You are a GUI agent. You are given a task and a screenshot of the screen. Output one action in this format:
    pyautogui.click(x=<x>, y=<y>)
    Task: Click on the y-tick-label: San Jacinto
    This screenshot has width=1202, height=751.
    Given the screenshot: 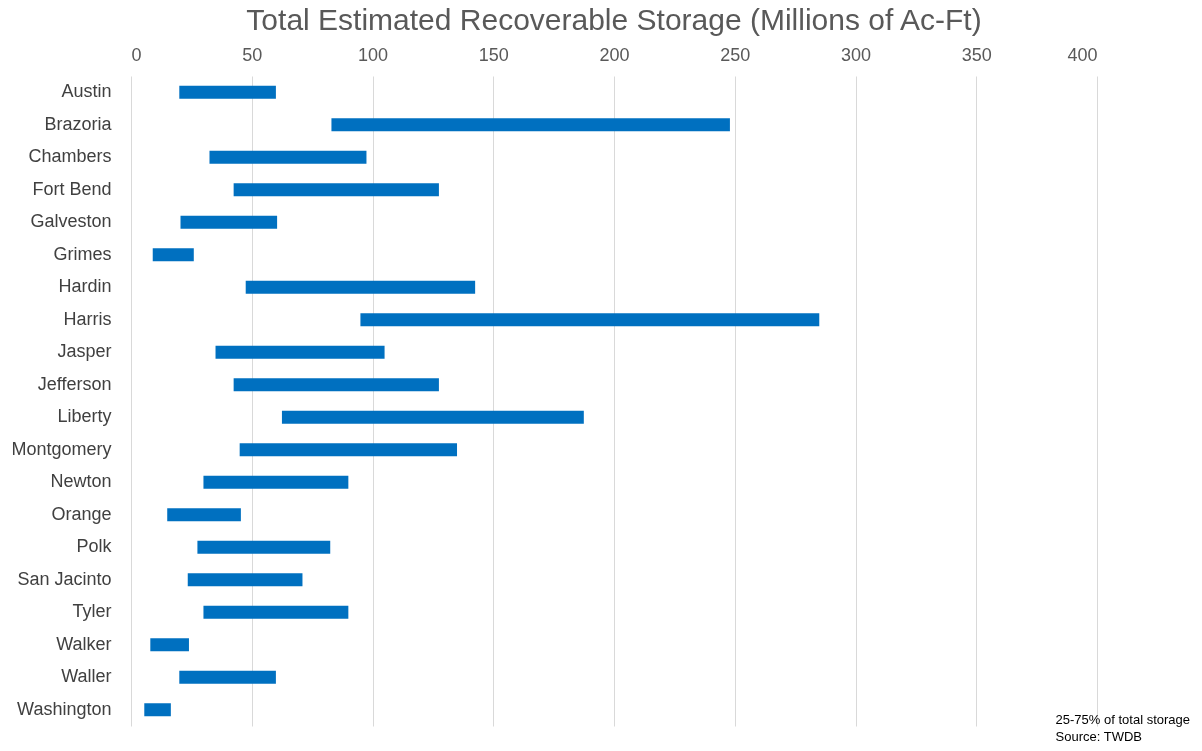 What is the action you would take?
    pyautogui.click(x=64, y=578)
    